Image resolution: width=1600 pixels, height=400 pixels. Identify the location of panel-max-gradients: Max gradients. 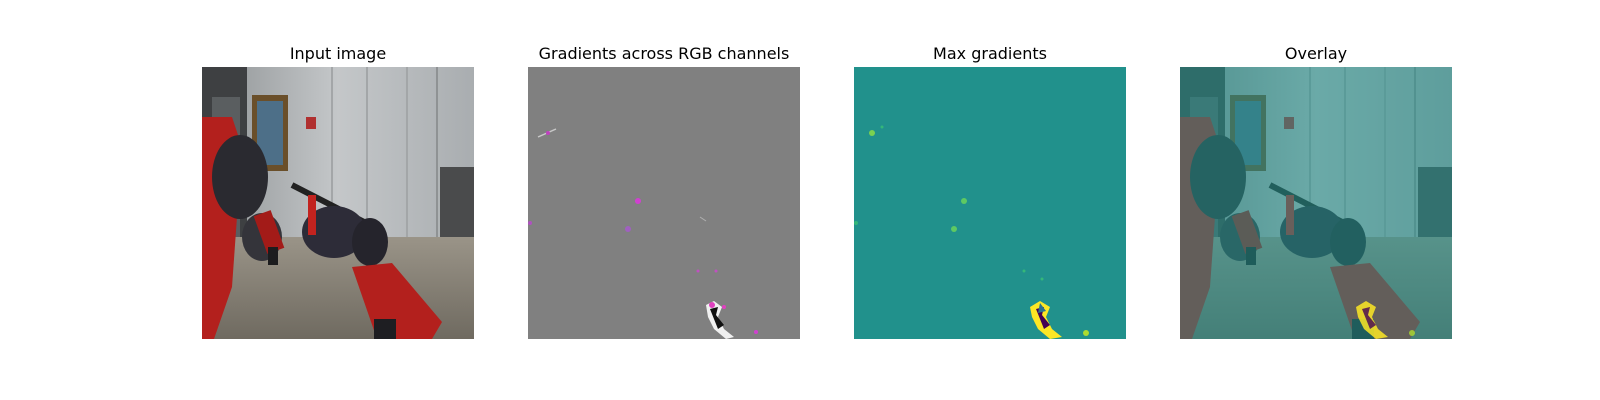
(990, 172).